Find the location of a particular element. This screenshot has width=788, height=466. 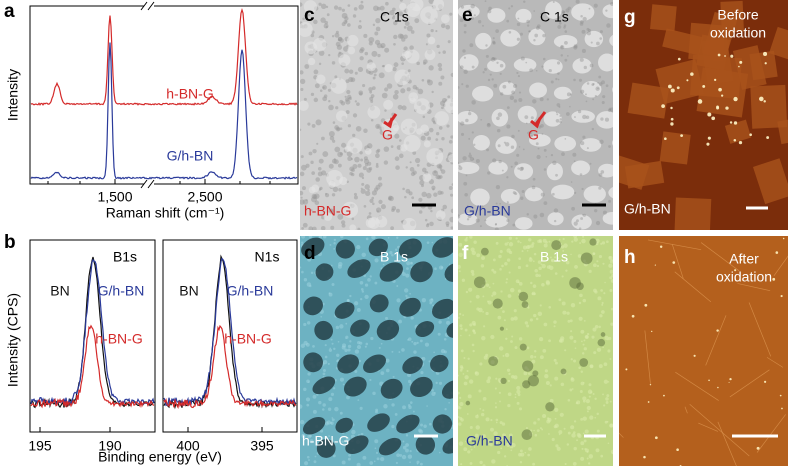

xps-curve is located at coordinates (92, 332).